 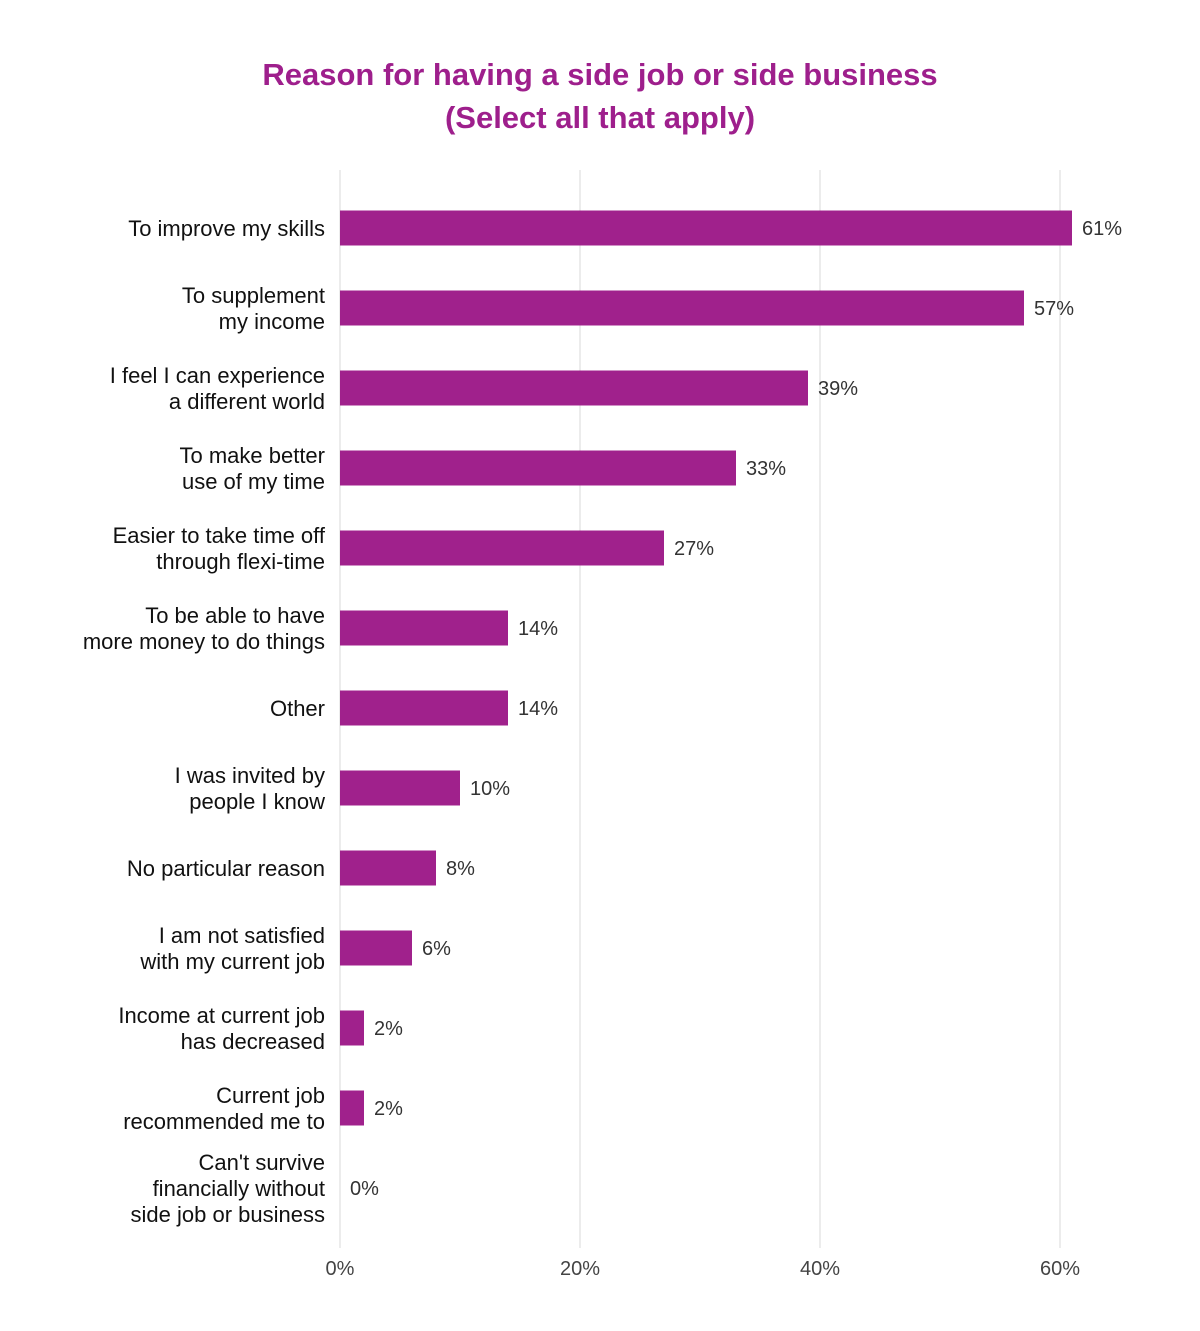 I want to click on chart-subtitle: (Select all that apply), so click(x=600, y=117).